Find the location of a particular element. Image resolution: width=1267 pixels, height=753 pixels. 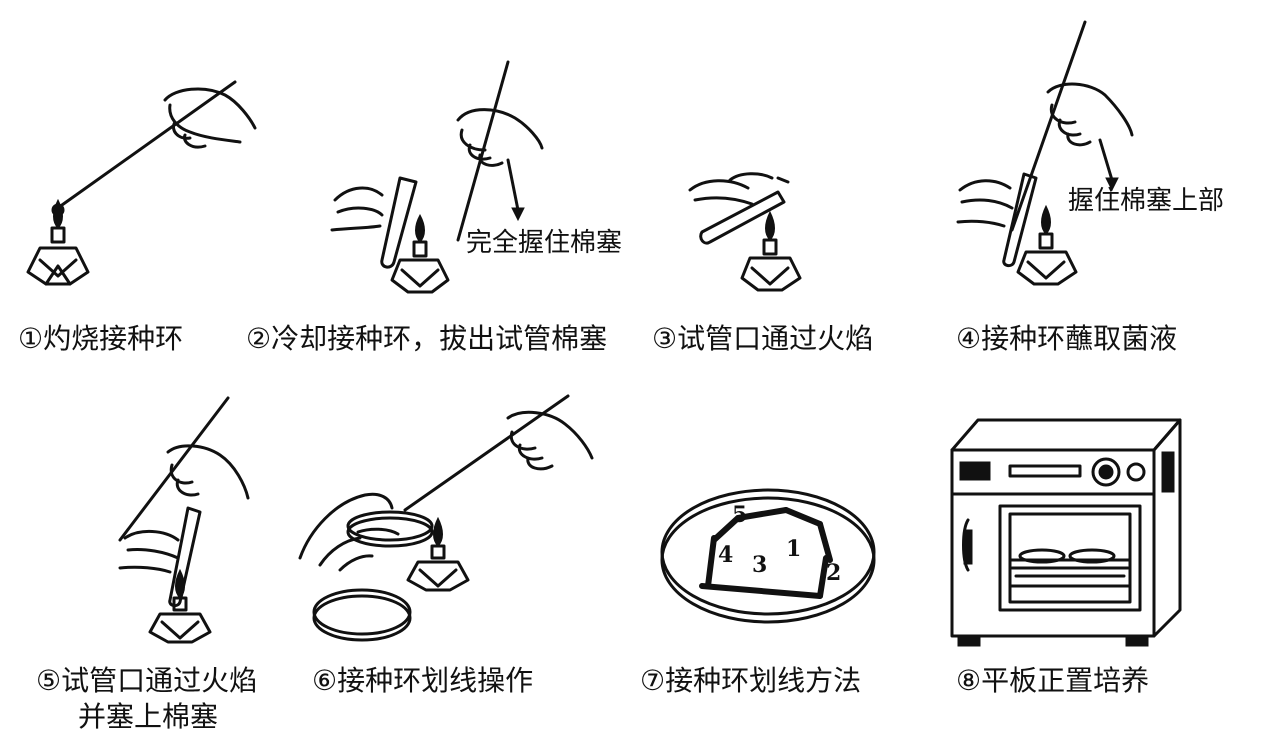

step-1-panel is located at coordinates (150, 190).